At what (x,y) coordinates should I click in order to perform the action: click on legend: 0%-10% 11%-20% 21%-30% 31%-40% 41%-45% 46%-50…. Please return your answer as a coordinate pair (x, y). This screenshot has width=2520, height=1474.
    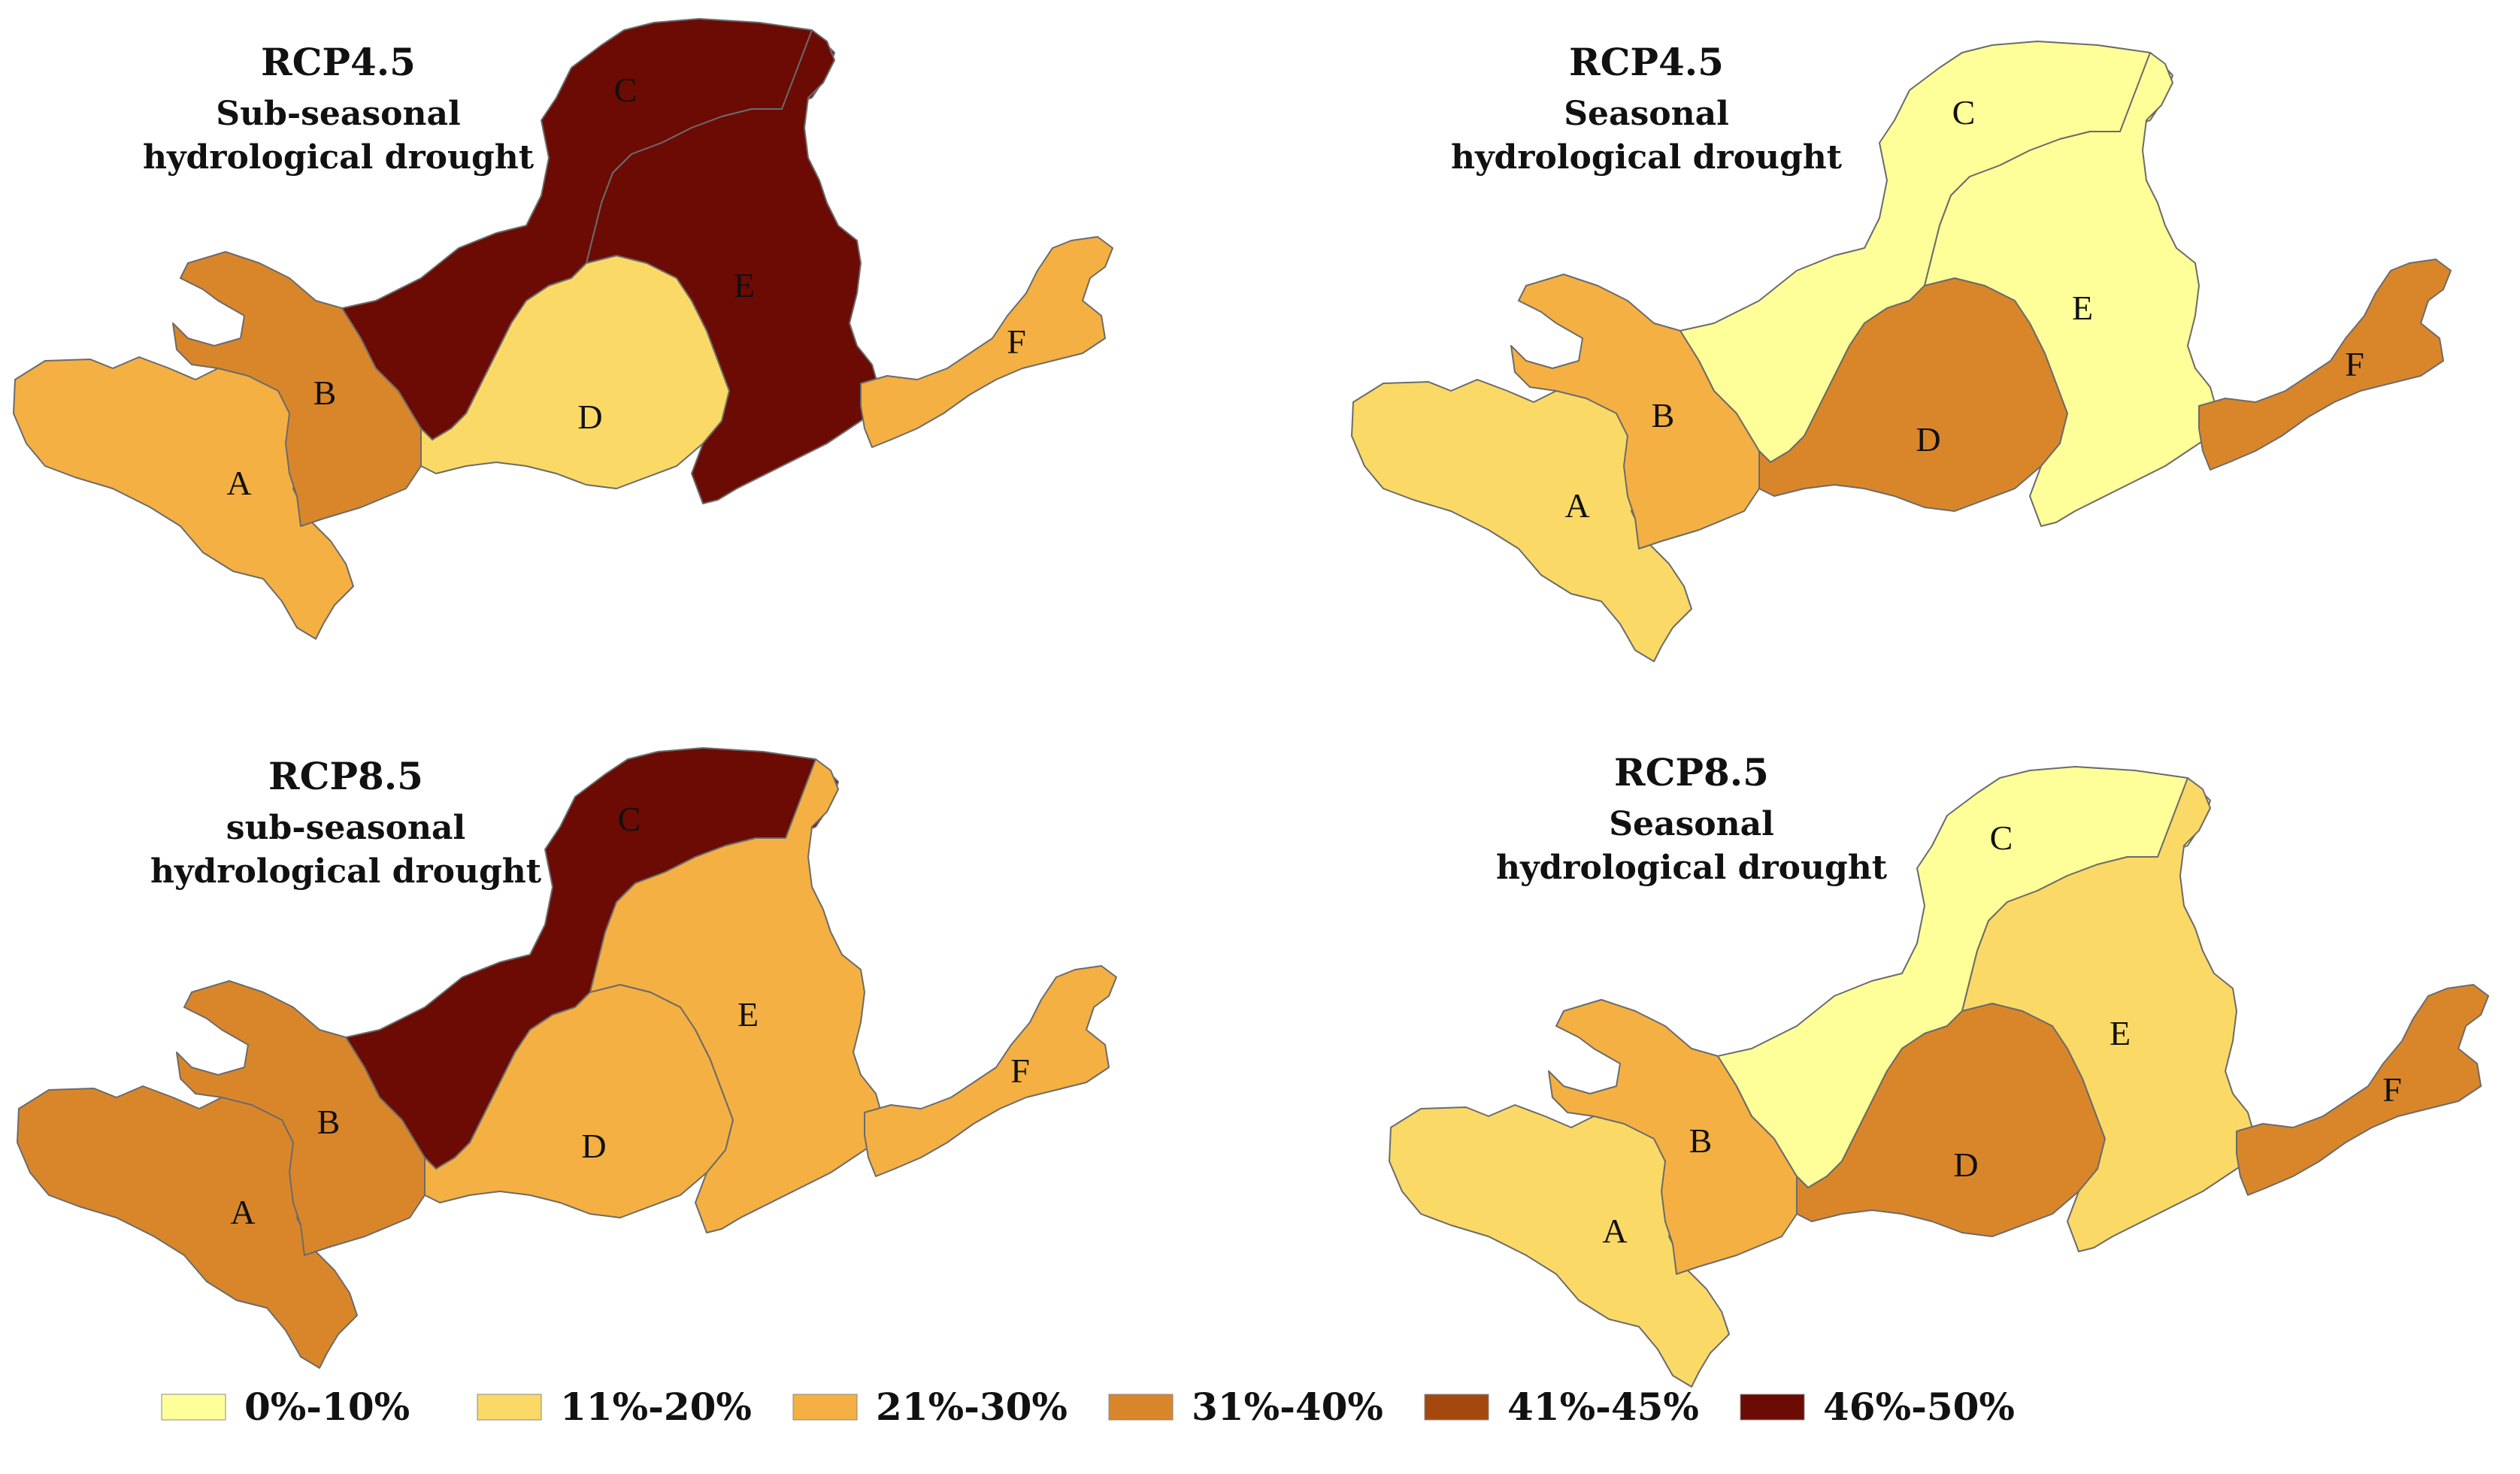
    Looking at the image, I should click on (1088, 1407).